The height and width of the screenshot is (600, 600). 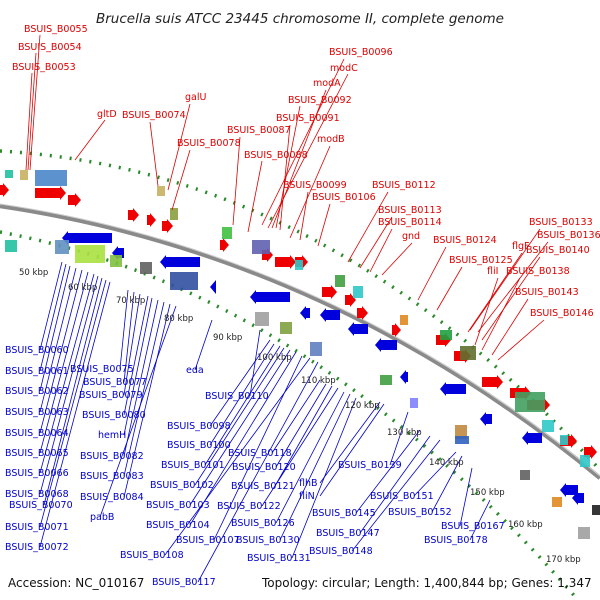 I want to click on gene-label: BSUIS_B0178, so click(x=456, y=540).